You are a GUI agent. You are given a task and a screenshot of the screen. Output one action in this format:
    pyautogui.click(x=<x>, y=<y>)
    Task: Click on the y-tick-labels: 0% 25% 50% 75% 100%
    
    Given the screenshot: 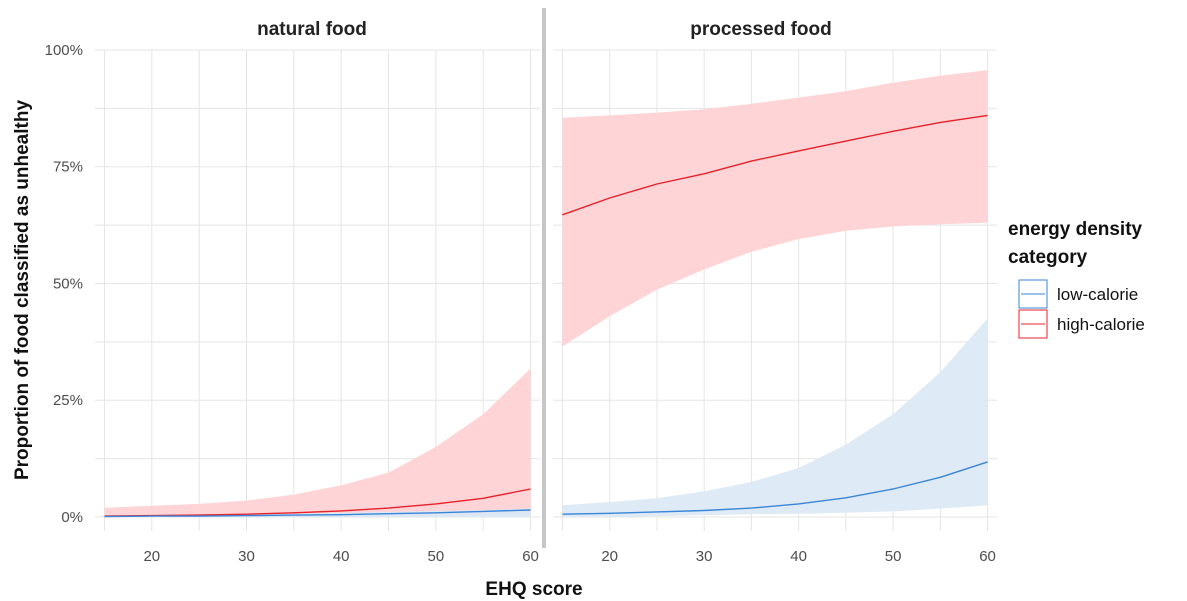 What is the action you would take?
    pyautogui.click(x=64, y=284)
    